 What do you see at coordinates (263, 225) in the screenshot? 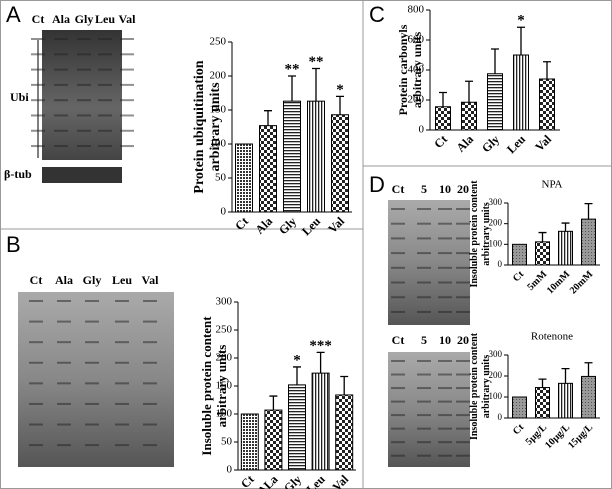
I see `x-tick-label: Ala` at bounding box center [263, 225].